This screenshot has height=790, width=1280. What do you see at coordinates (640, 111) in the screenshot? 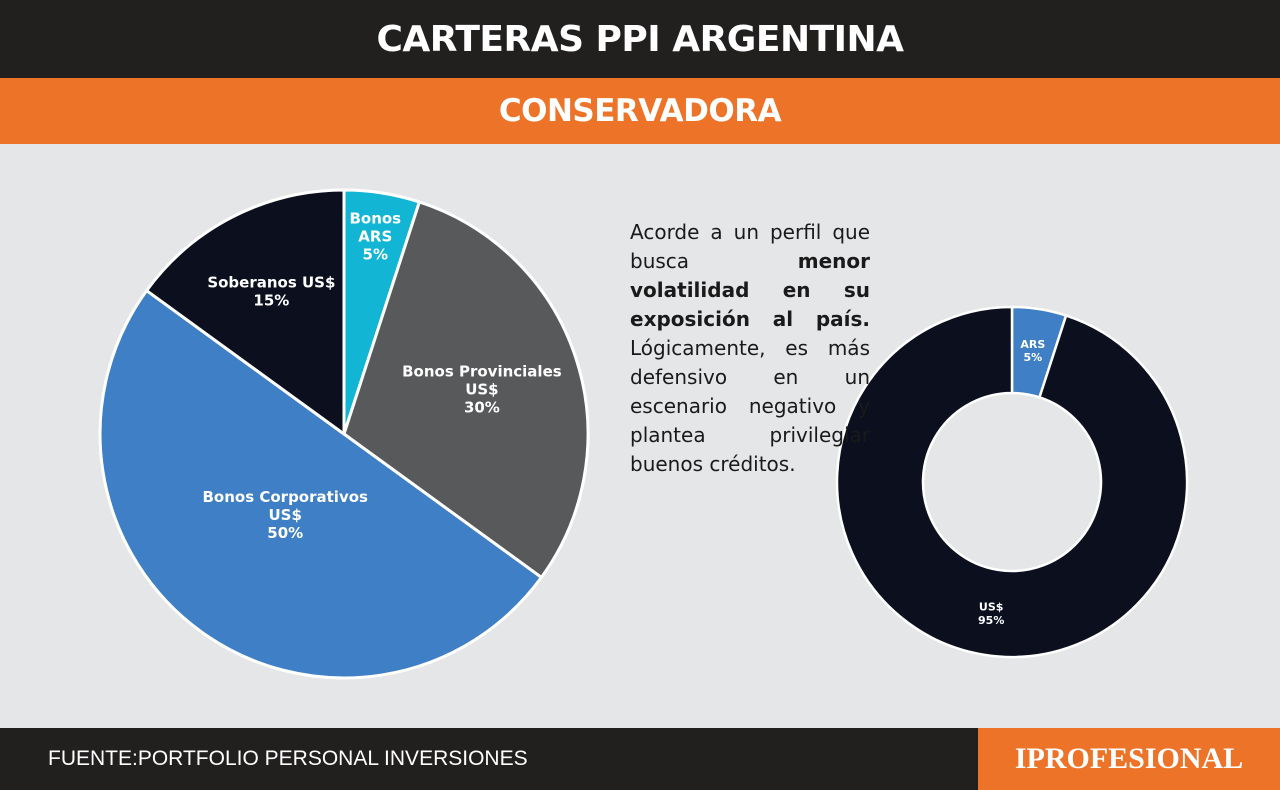
I see `portfolio-type-title: CONSERVADORA` at bounding box center [640, 111].